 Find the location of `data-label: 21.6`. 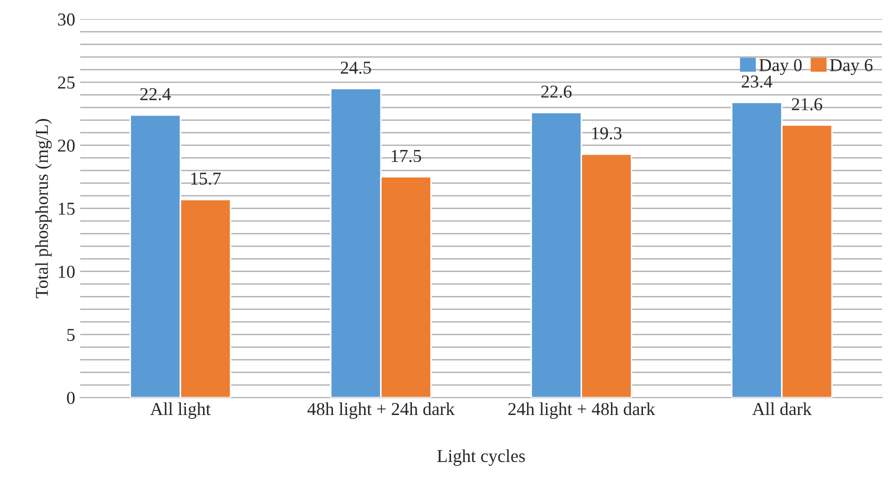

data-label: 21.6 is located at coordinates (807, 104).